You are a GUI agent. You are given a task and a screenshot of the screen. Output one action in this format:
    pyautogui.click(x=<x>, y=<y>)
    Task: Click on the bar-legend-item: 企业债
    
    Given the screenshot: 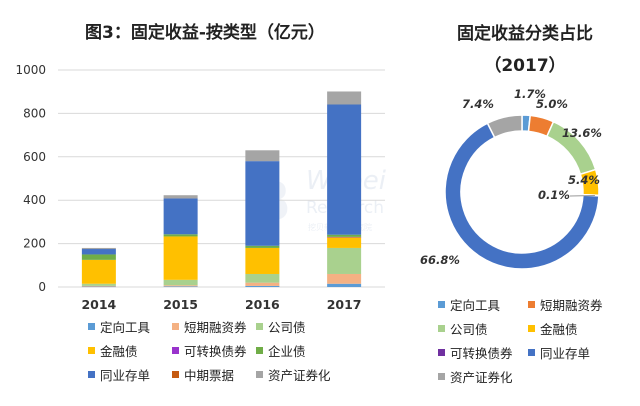 What is the action you would take?
    pyautogui.click(x=301, y=350)
    